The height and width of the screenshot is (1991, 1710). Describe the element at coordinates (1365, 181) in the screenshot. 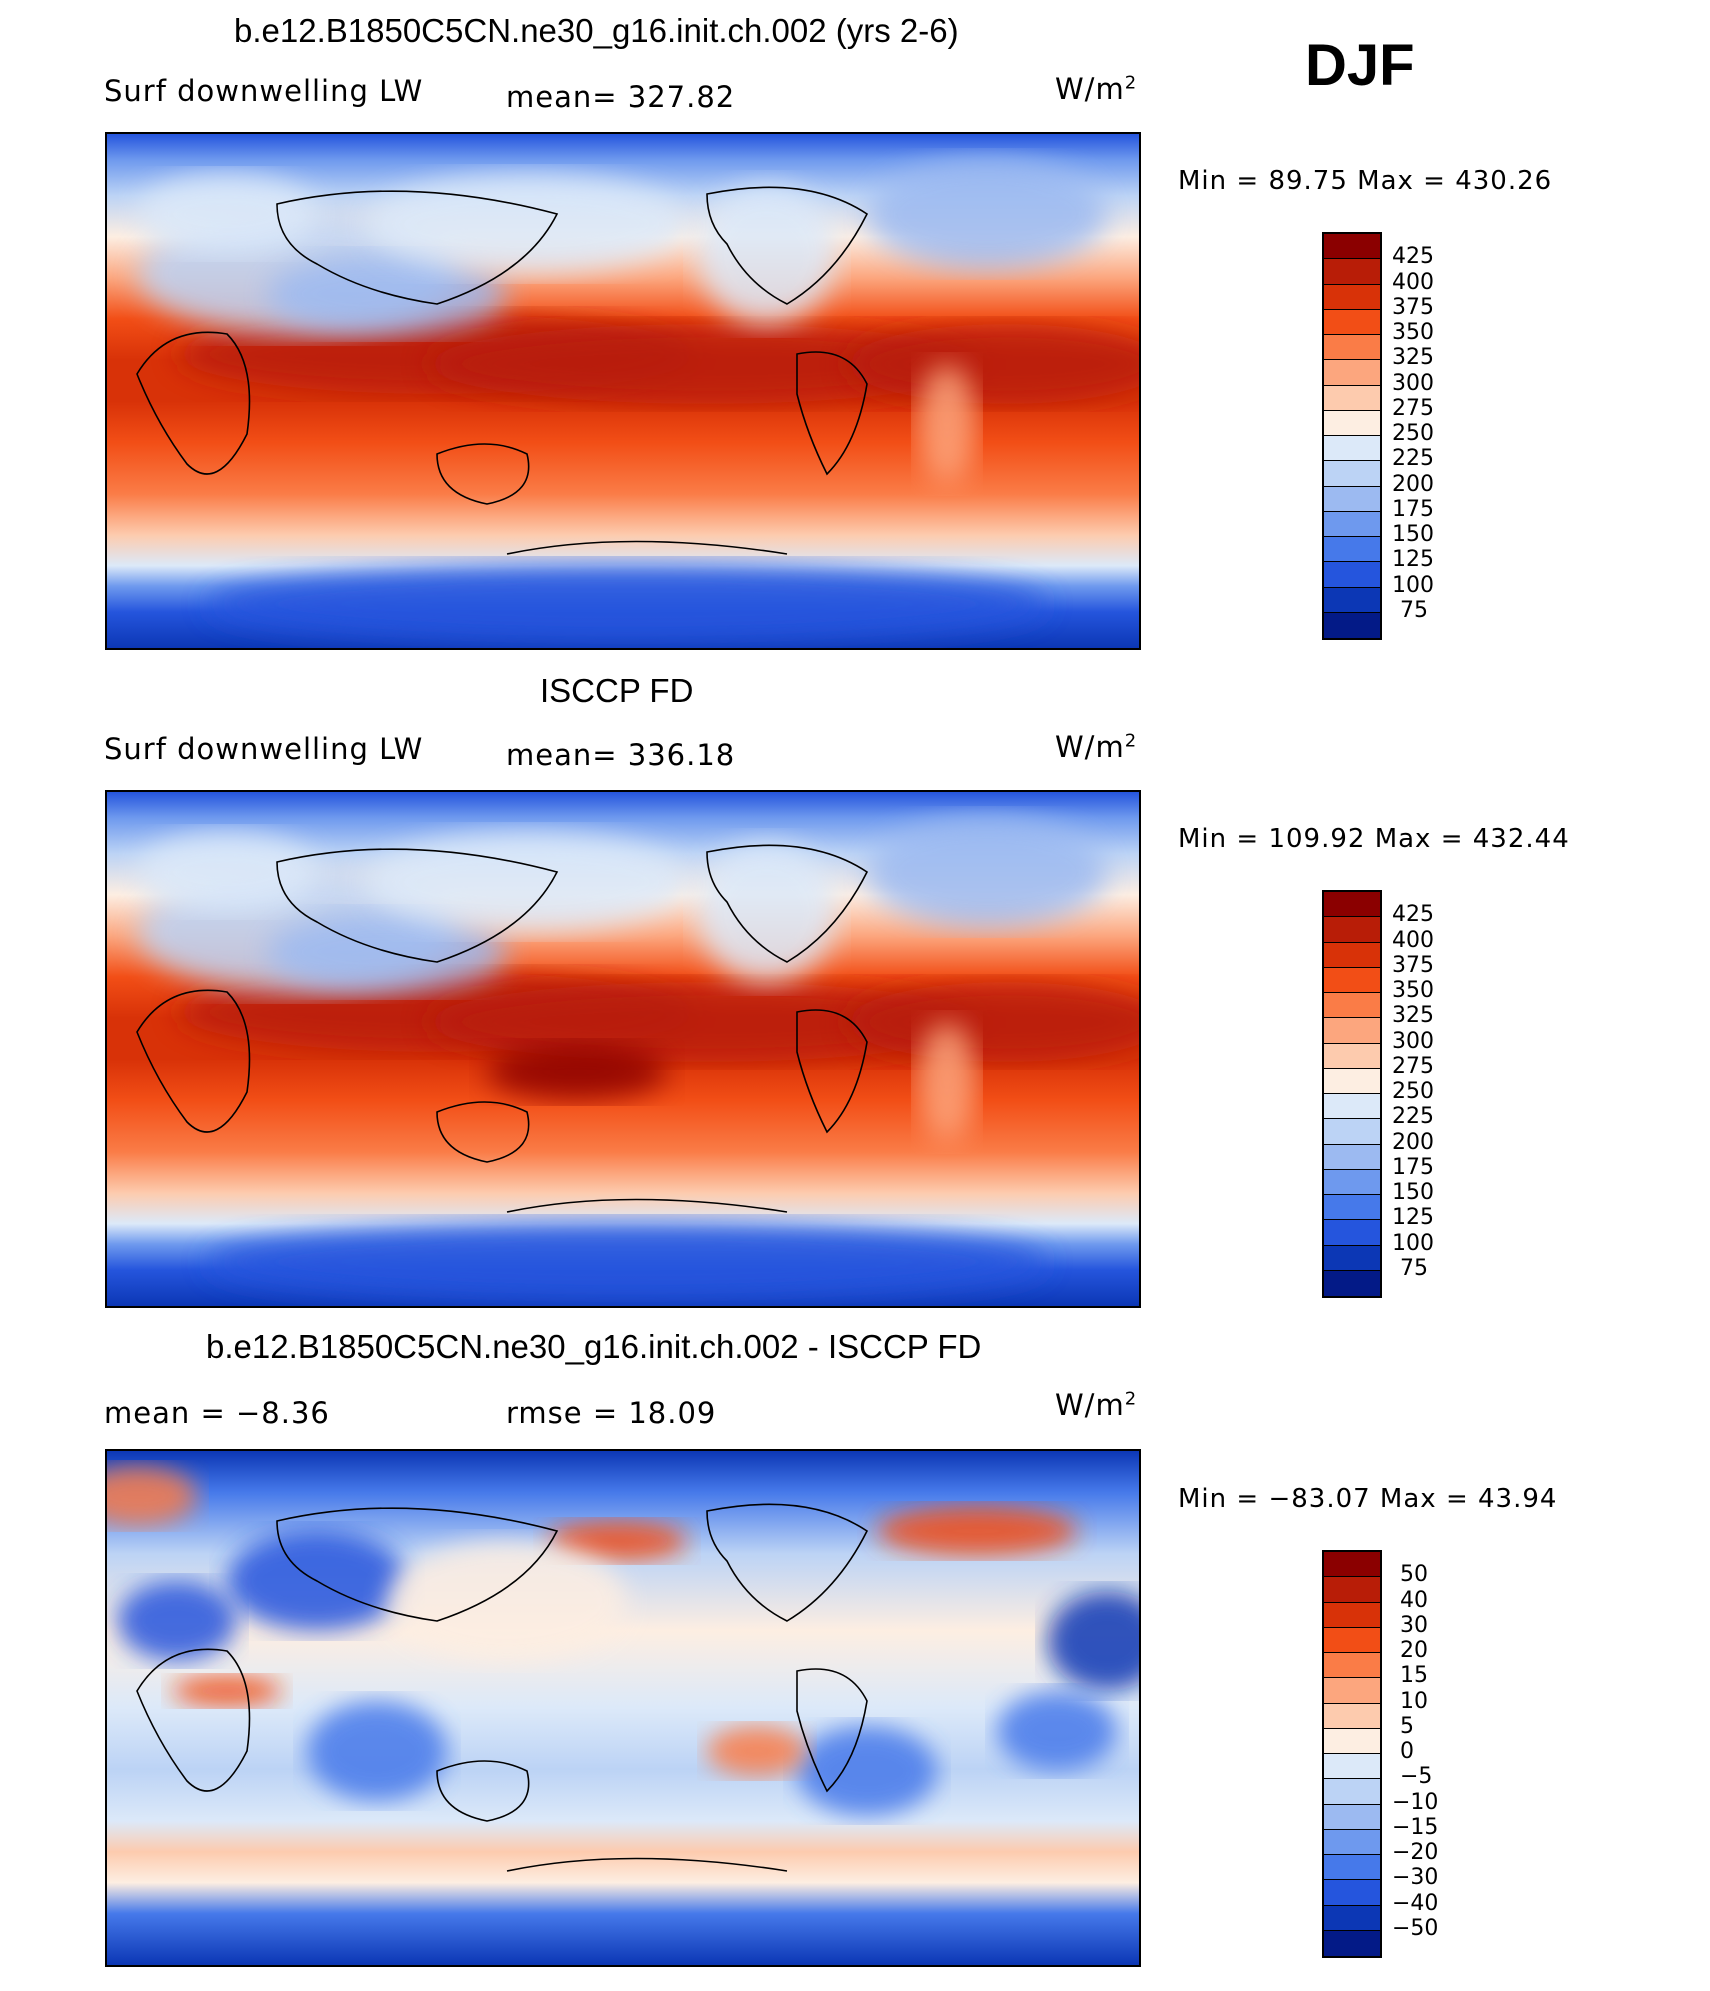

I see `panel1-minmax: Min = 89.75 Max = 430.26` at that location.